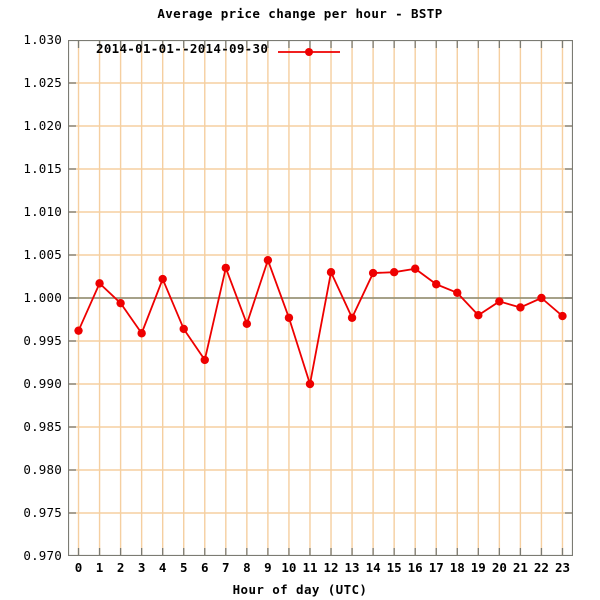 Image resolution: width=600 pixels, height=600 pixels. What do you see at coordinates (99, 567) in the screenshot?
I see `x-axis-tick-label: 1` at bounding box center [99, 567].